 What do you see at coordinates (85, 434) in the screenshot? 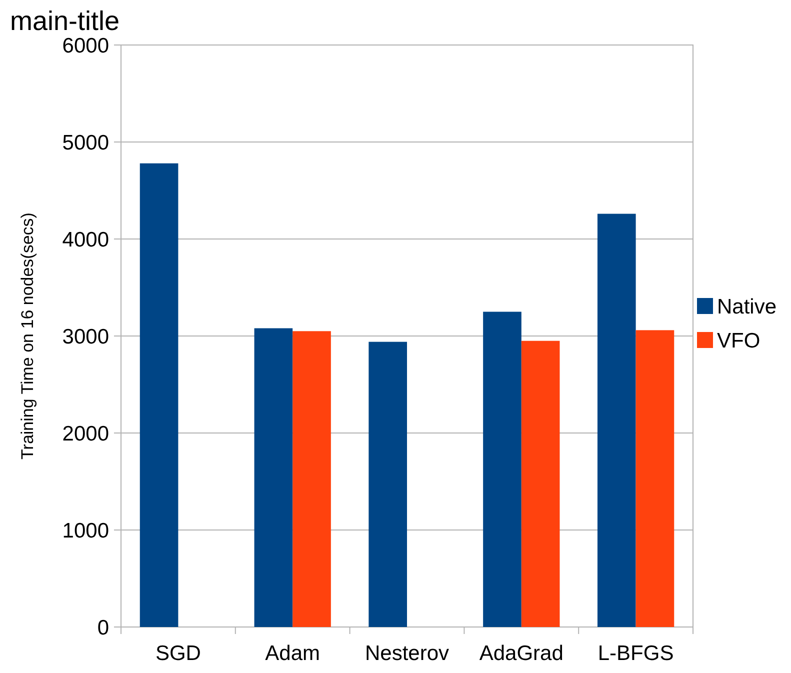
I see `y-tick-label: 2000` at bounding box center [85, 434].